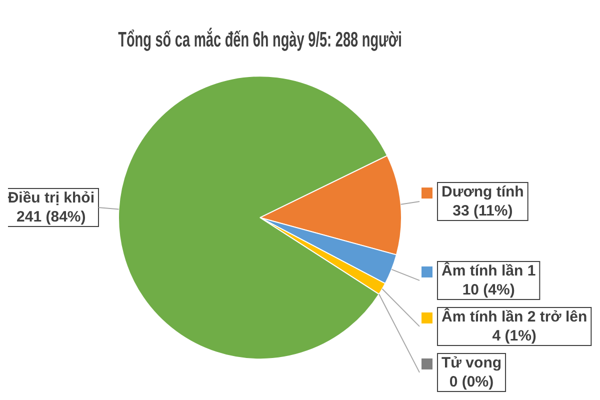  Describe the element at coordinates (471, 382) in the screenshot. I see `text: 0 (0%)` at that location.